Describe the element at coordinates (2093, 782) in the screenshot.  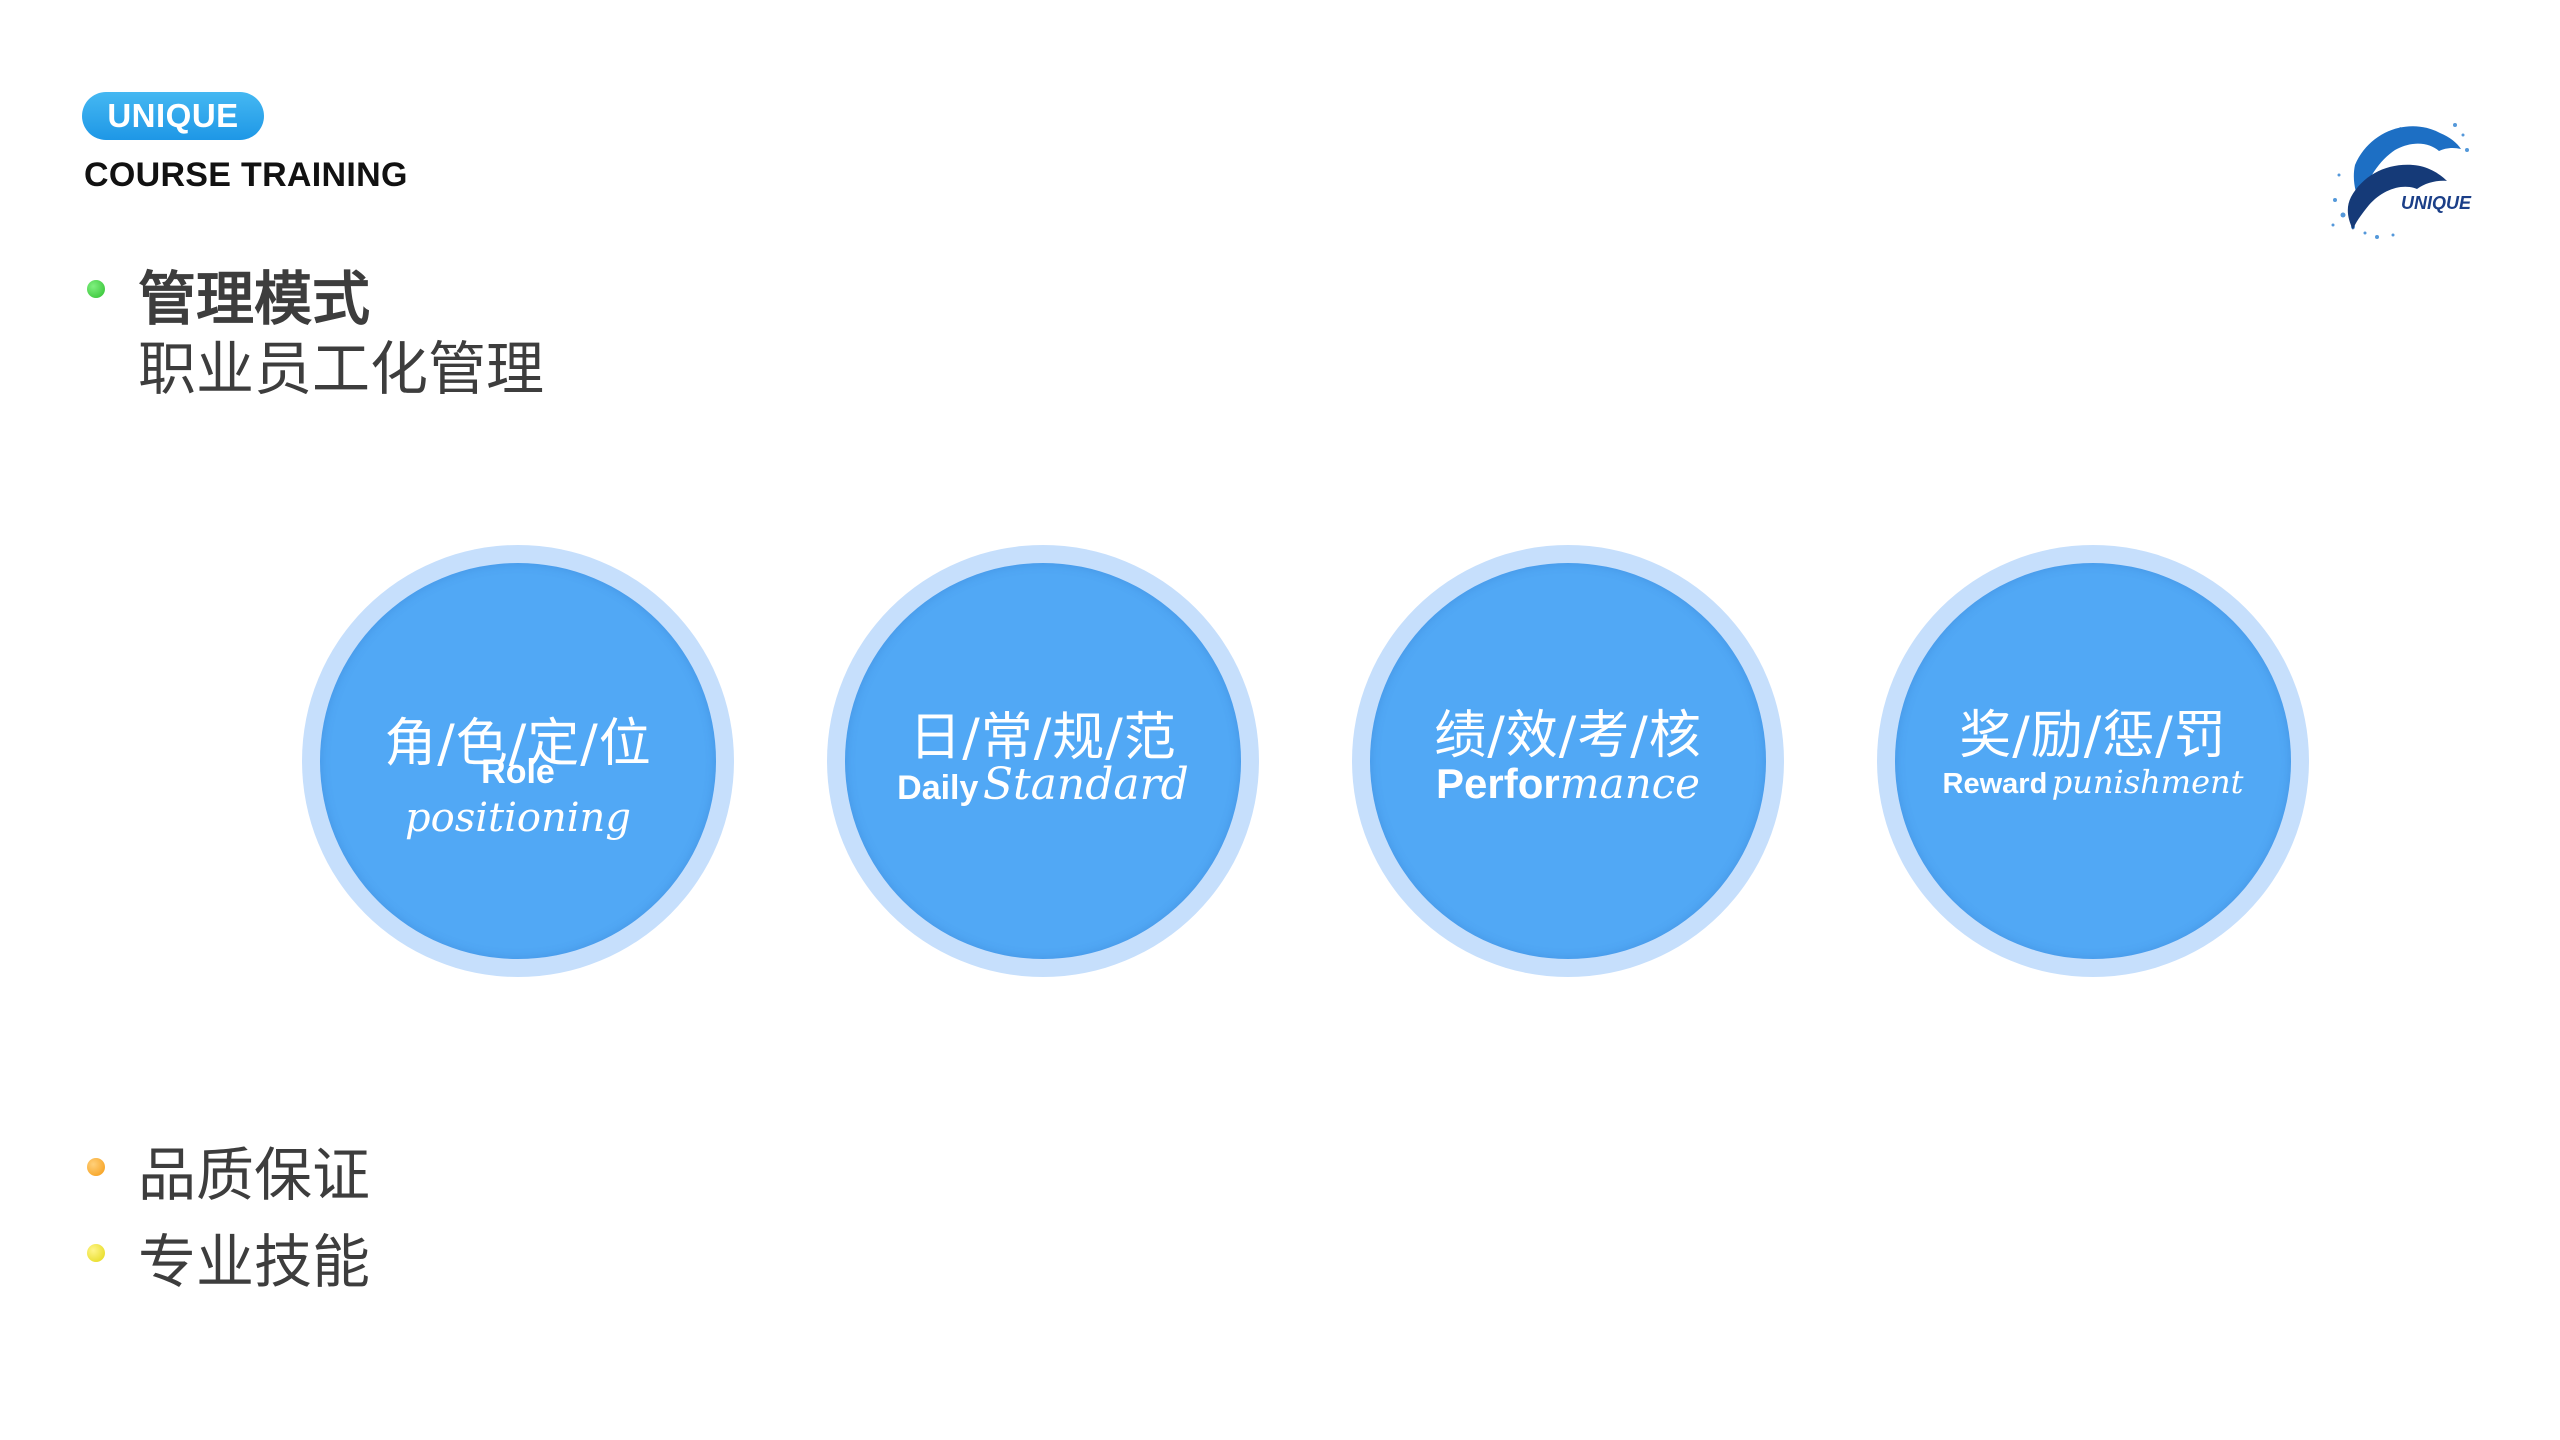
I see `circle-en-label: Reward punishment` at that location.